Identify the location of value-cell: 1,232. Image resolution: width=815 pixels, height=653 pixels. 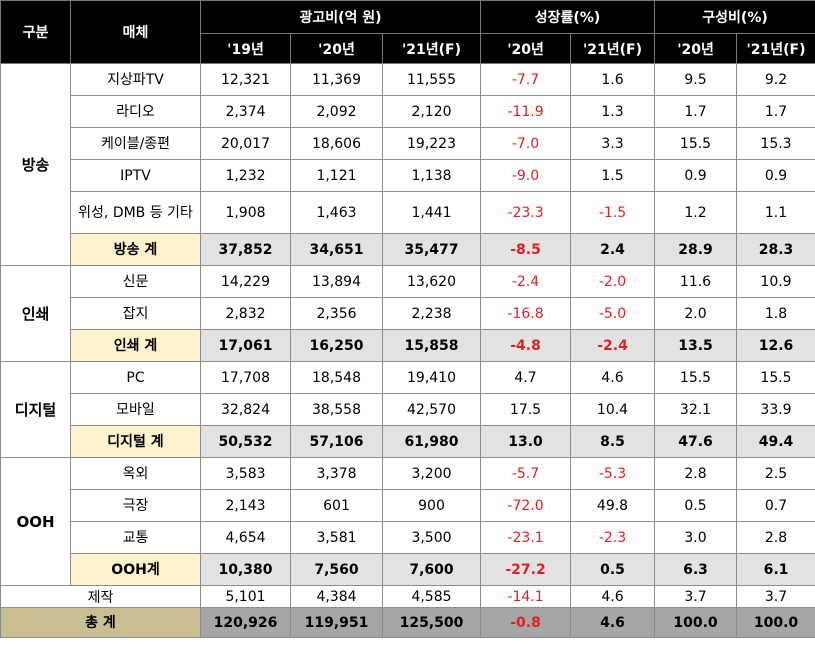
(245, 175).